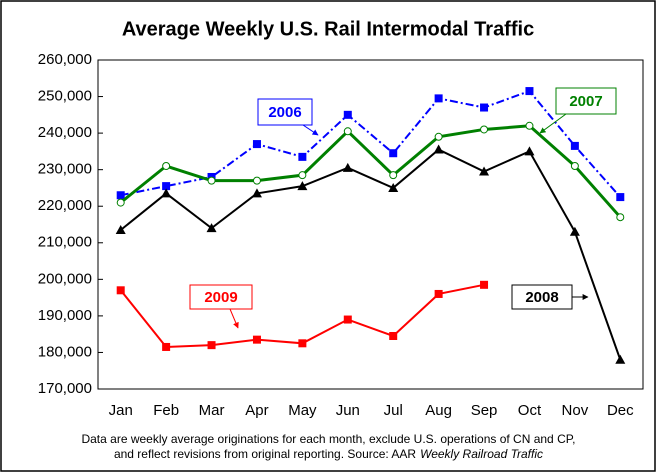 This screenshot has height=473, width=657. Describe the element at coordinates (65, 351) in the screenshot. I see `y-tick-label: 180,000` at that location.